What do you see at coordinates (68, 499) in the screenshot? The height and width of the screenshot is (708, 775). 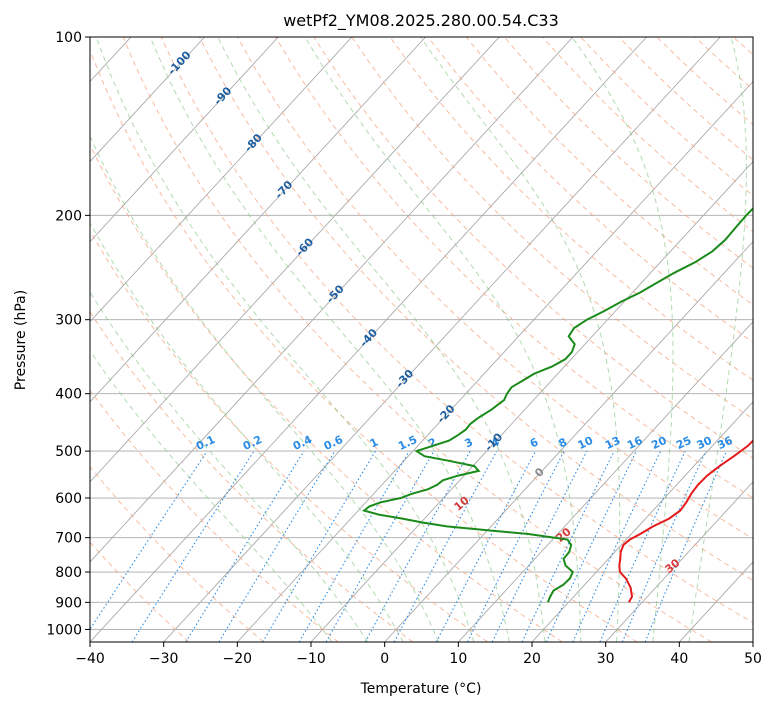 I see `y-tick-label: 600` at bounding box center [68, 499].